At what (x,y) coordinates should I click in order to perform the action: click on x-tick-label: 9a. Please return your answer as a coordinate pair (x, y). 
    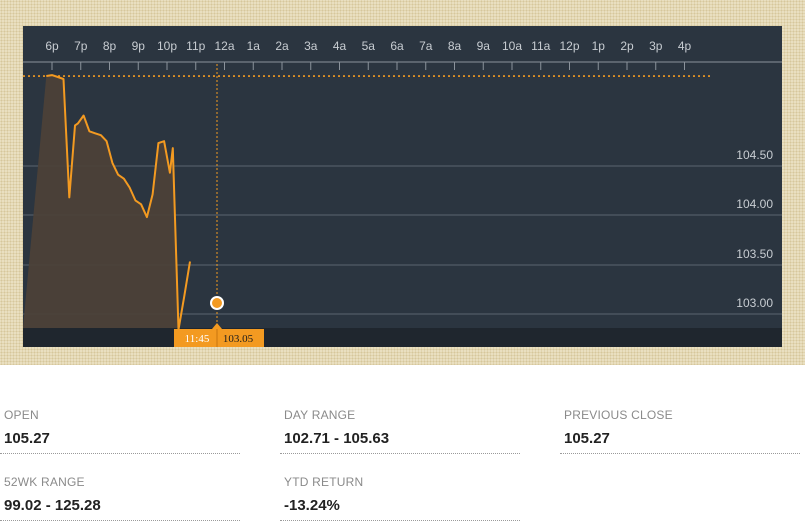
    Looking at the image, I should click on (484, 46).